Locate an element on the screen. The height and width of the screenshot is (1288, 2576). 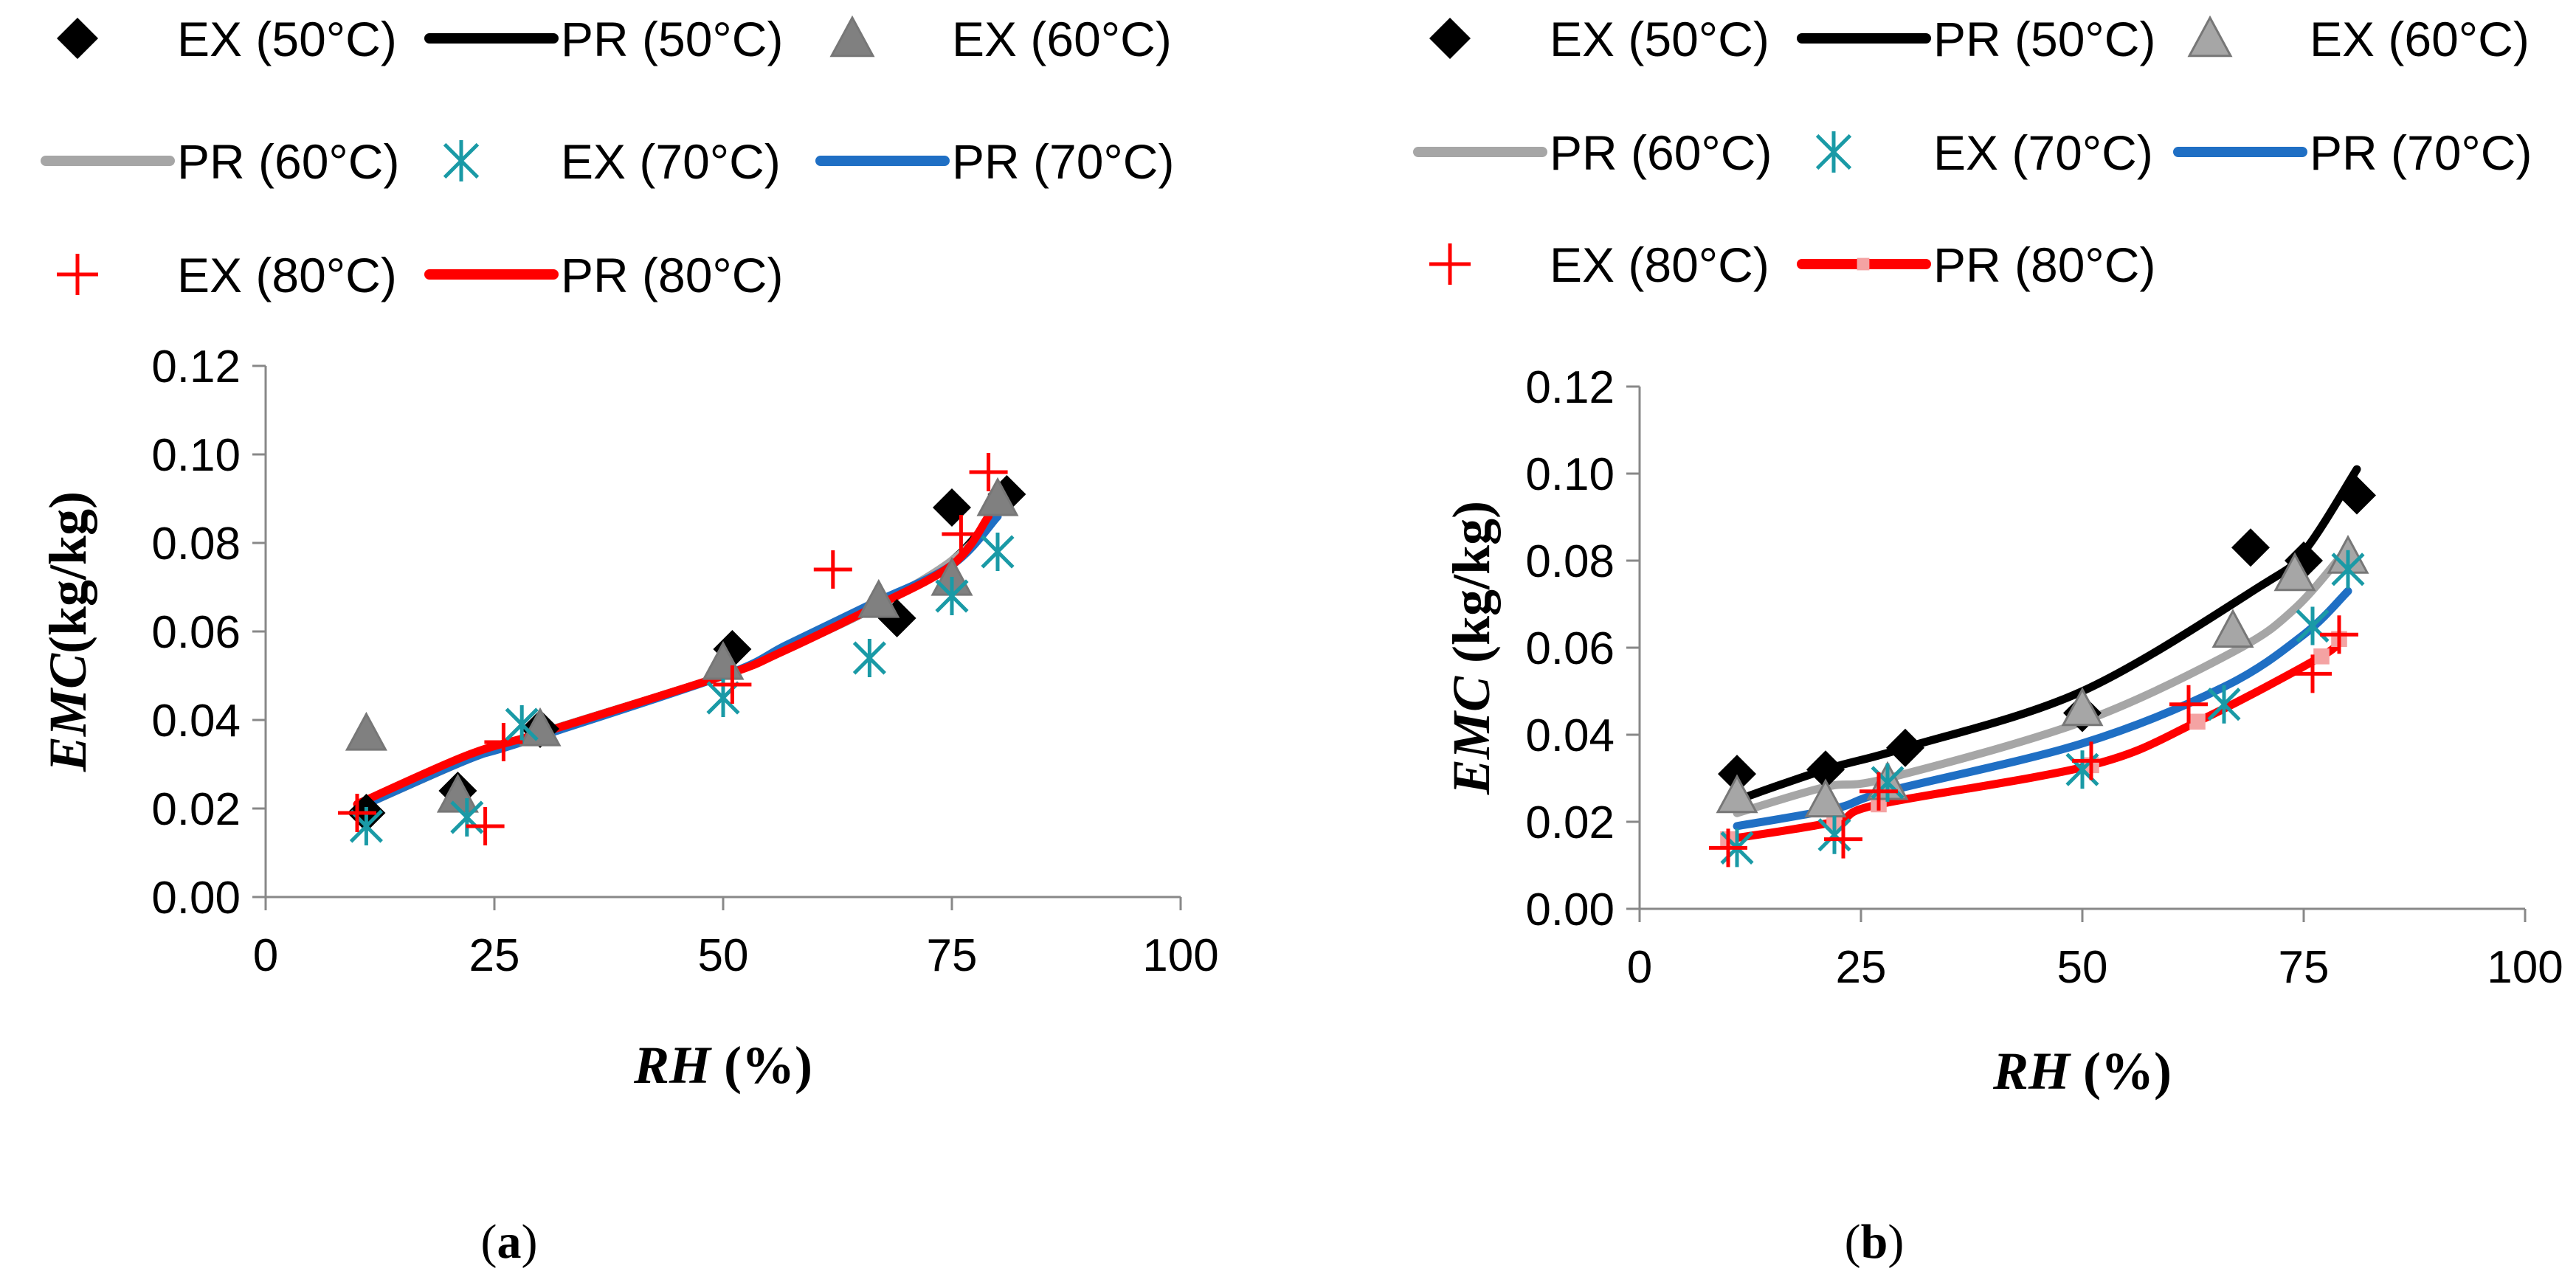
x-tick-label: 50 is located at coordinates (723, 956).